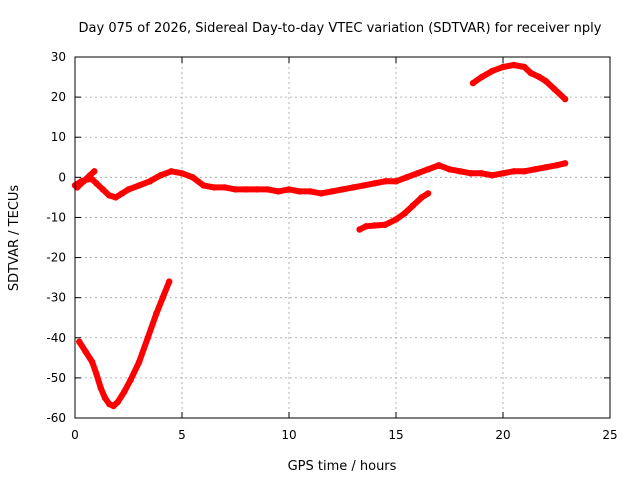 This screenshot has width=640, height=480. I want to click on y-tick-label: 10, so click(58, 137).